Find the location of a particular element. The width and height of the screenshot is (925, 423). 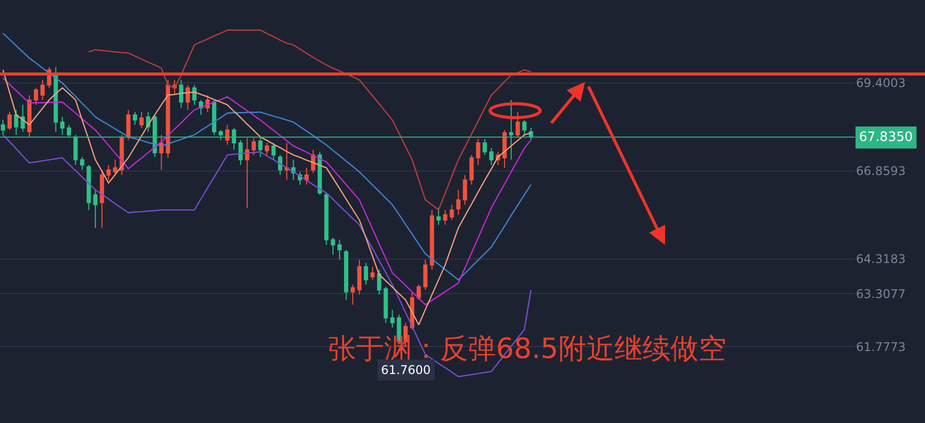

y-tick-label: 69.4003 is located at coordinates (881, 83).